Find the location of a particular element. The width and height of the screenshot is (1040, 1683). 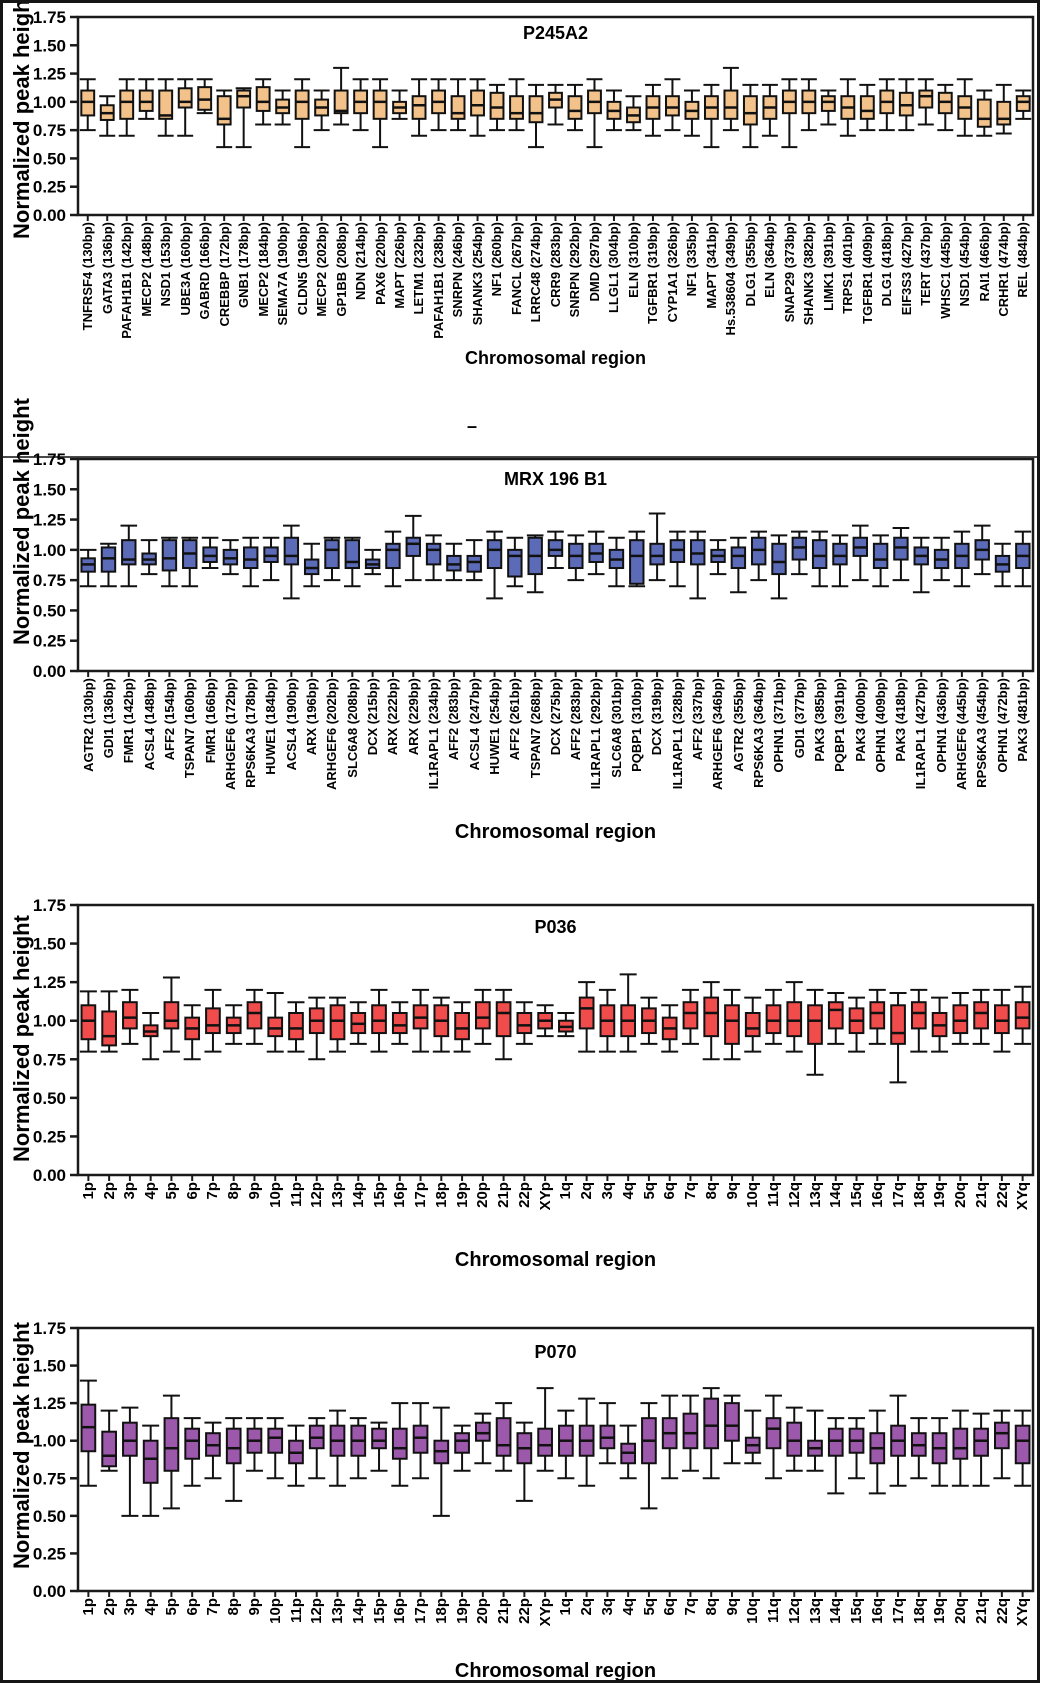

x-tick-label: 16q is located at coordinates (877, 1195).